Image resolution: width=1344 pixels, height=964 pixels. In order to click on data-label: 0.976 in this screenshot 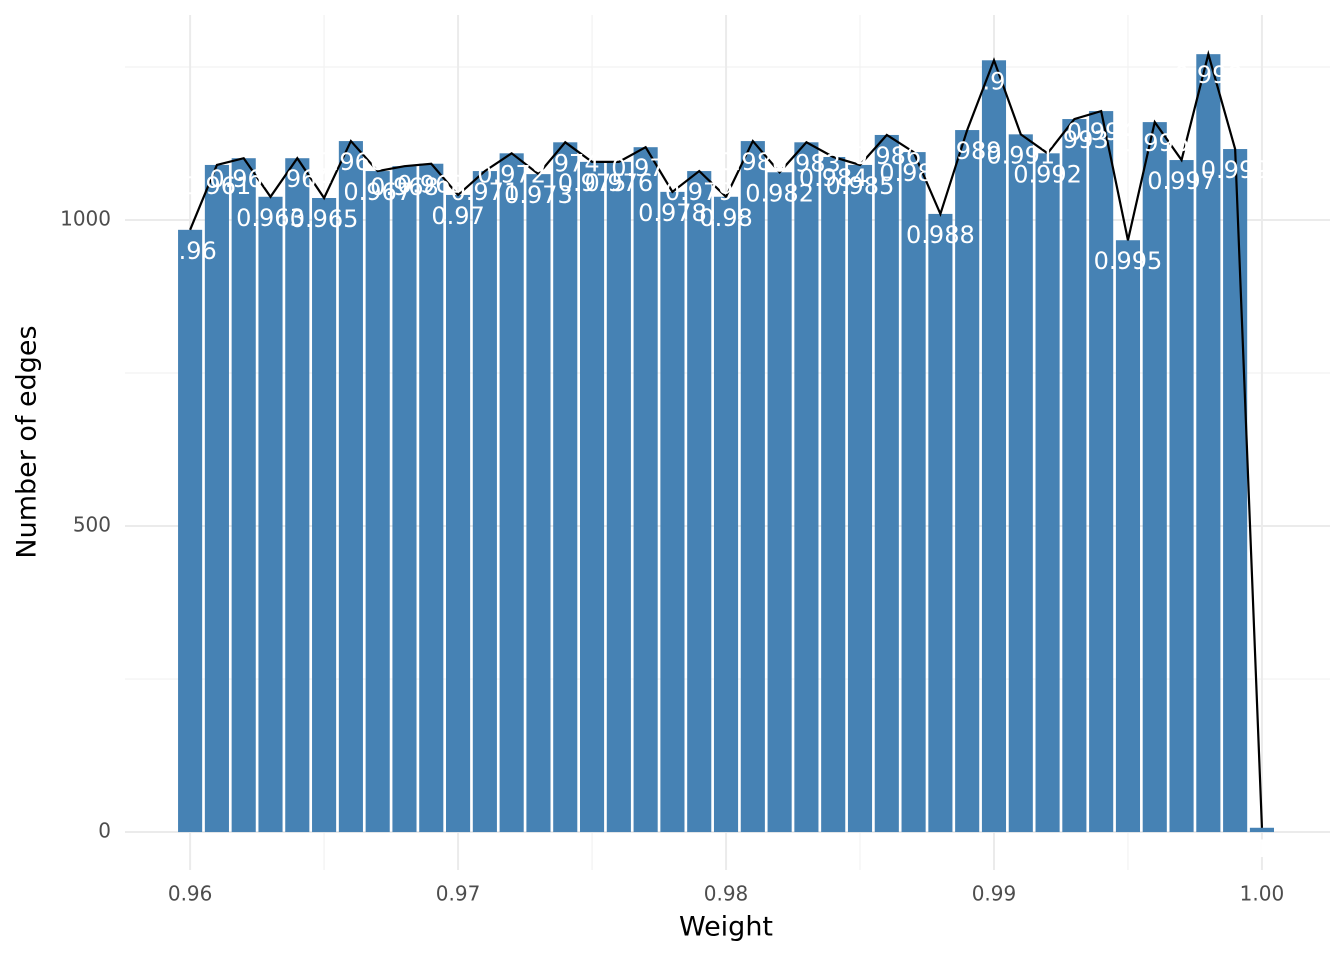, I will do `click(618, 183)`.